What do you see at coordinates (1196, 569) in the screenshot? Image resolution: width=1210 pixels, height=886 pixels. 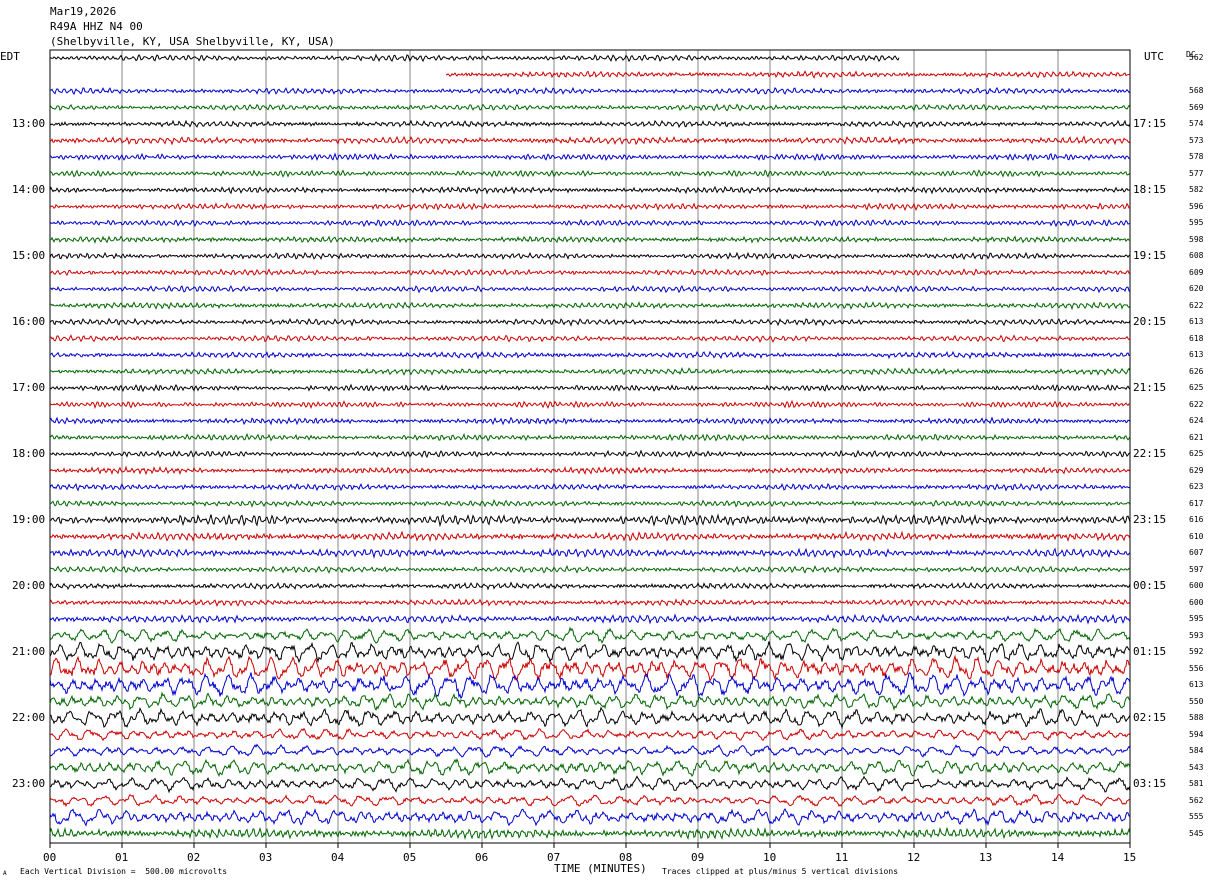 I see `dc-offset-value: 597` at bounding box center [1196, 569].